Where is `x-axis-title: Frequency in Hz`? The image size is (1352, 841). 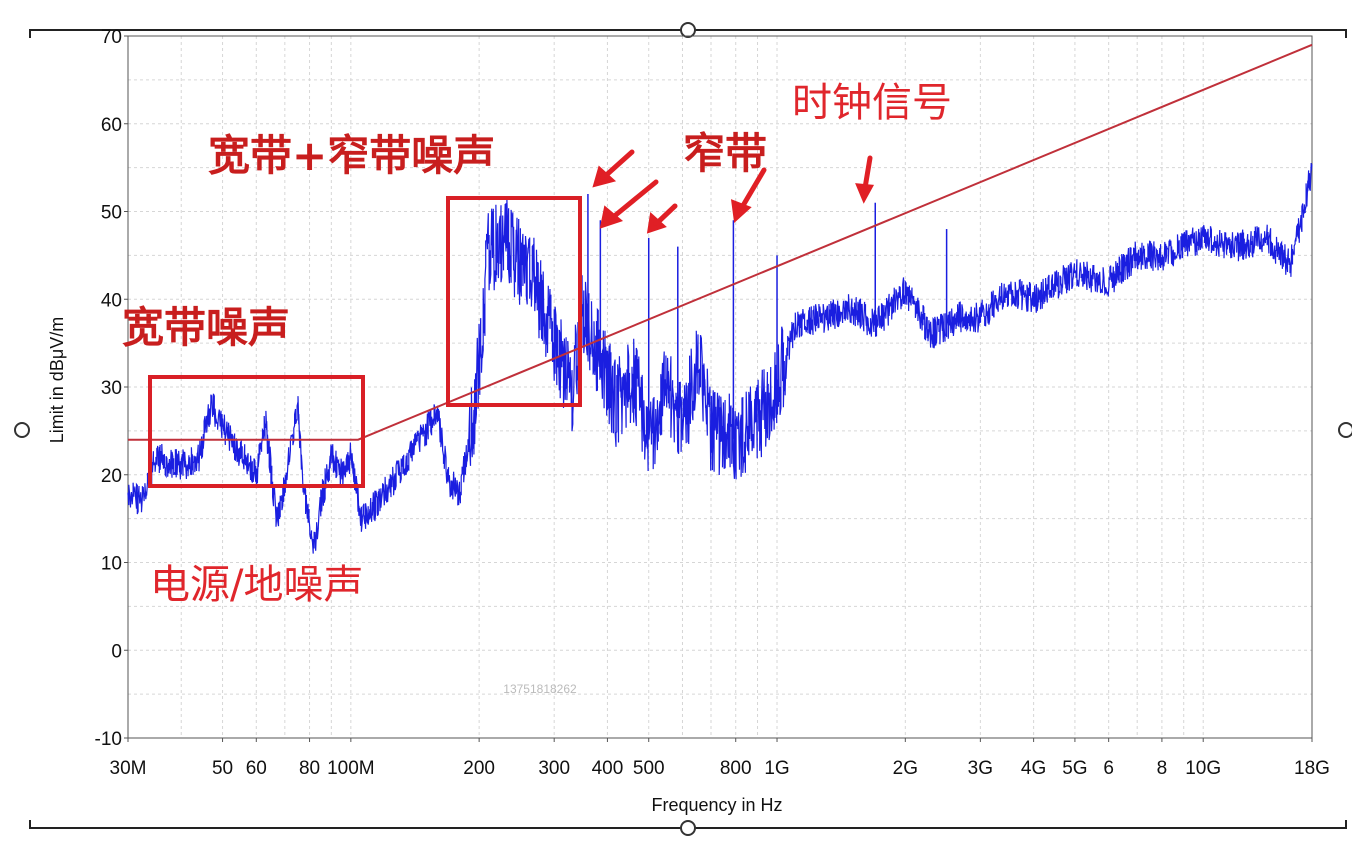
x-axis-title: Frequency in Hz is located at coordinates (716, 805).